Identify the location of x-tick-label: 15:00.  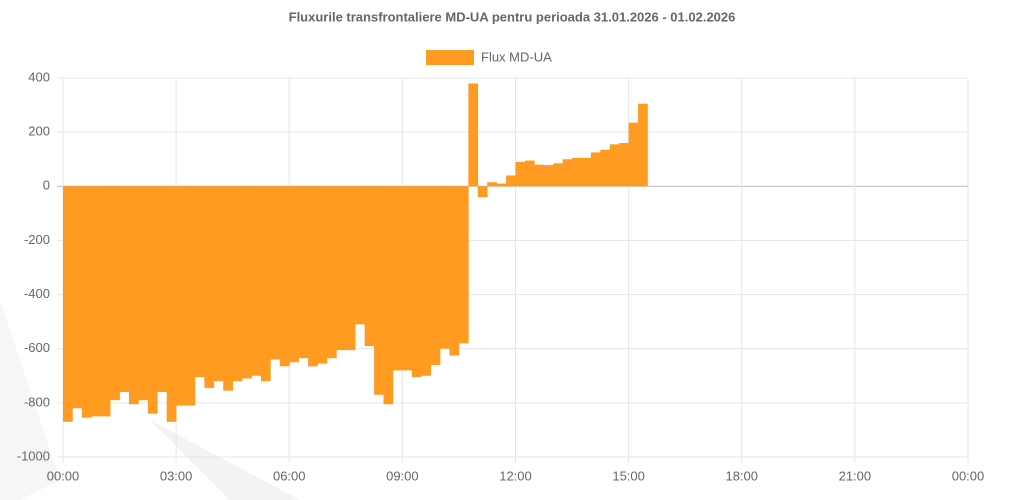
(628, 475).